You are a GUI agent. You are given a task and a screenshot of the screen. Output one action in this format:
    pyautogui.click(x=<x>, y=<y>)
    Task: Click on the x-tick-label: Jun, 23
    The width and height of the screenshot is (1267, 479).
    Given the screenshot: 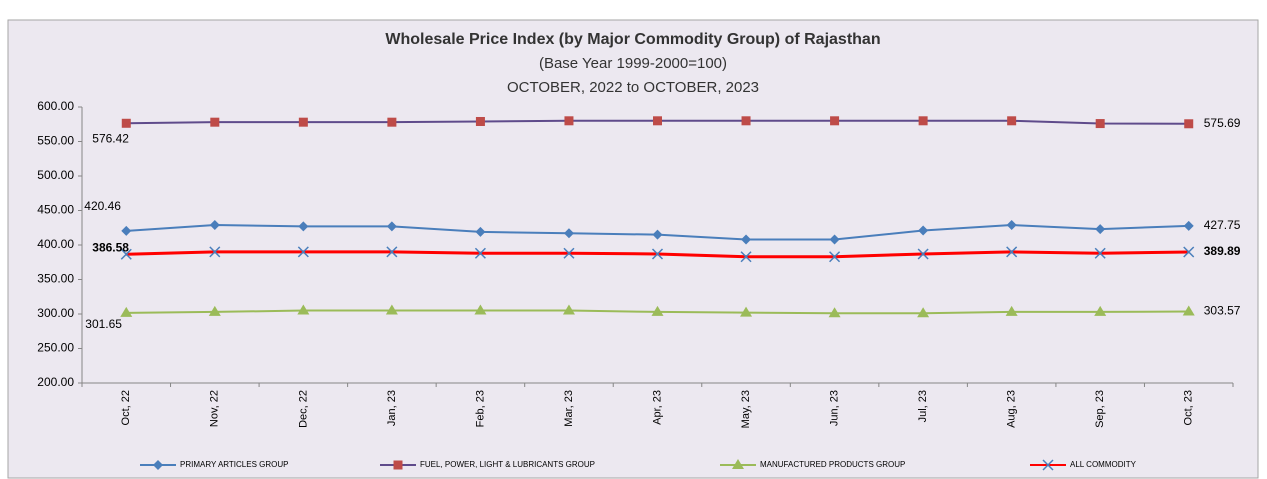 What is the action you would take?
    pyautogui.click(x=834, y=408)
    